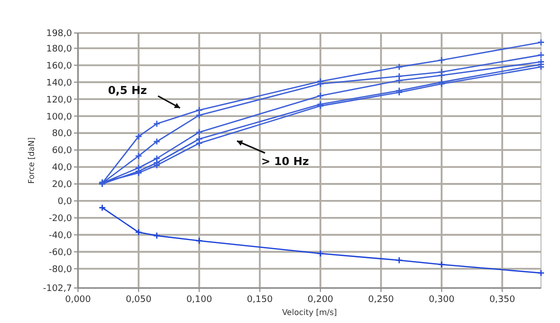  Describe the element at coordinates (285, 161) in the screenshot. I see `annotation: > 10 Hz` at that location.